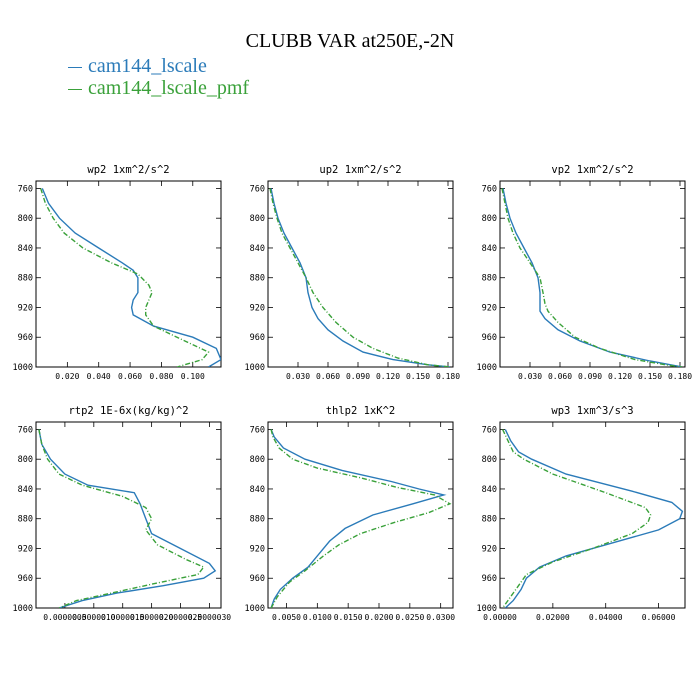  I want to click on legend-label-lscale: cam144_lscale, so click(147, 66).